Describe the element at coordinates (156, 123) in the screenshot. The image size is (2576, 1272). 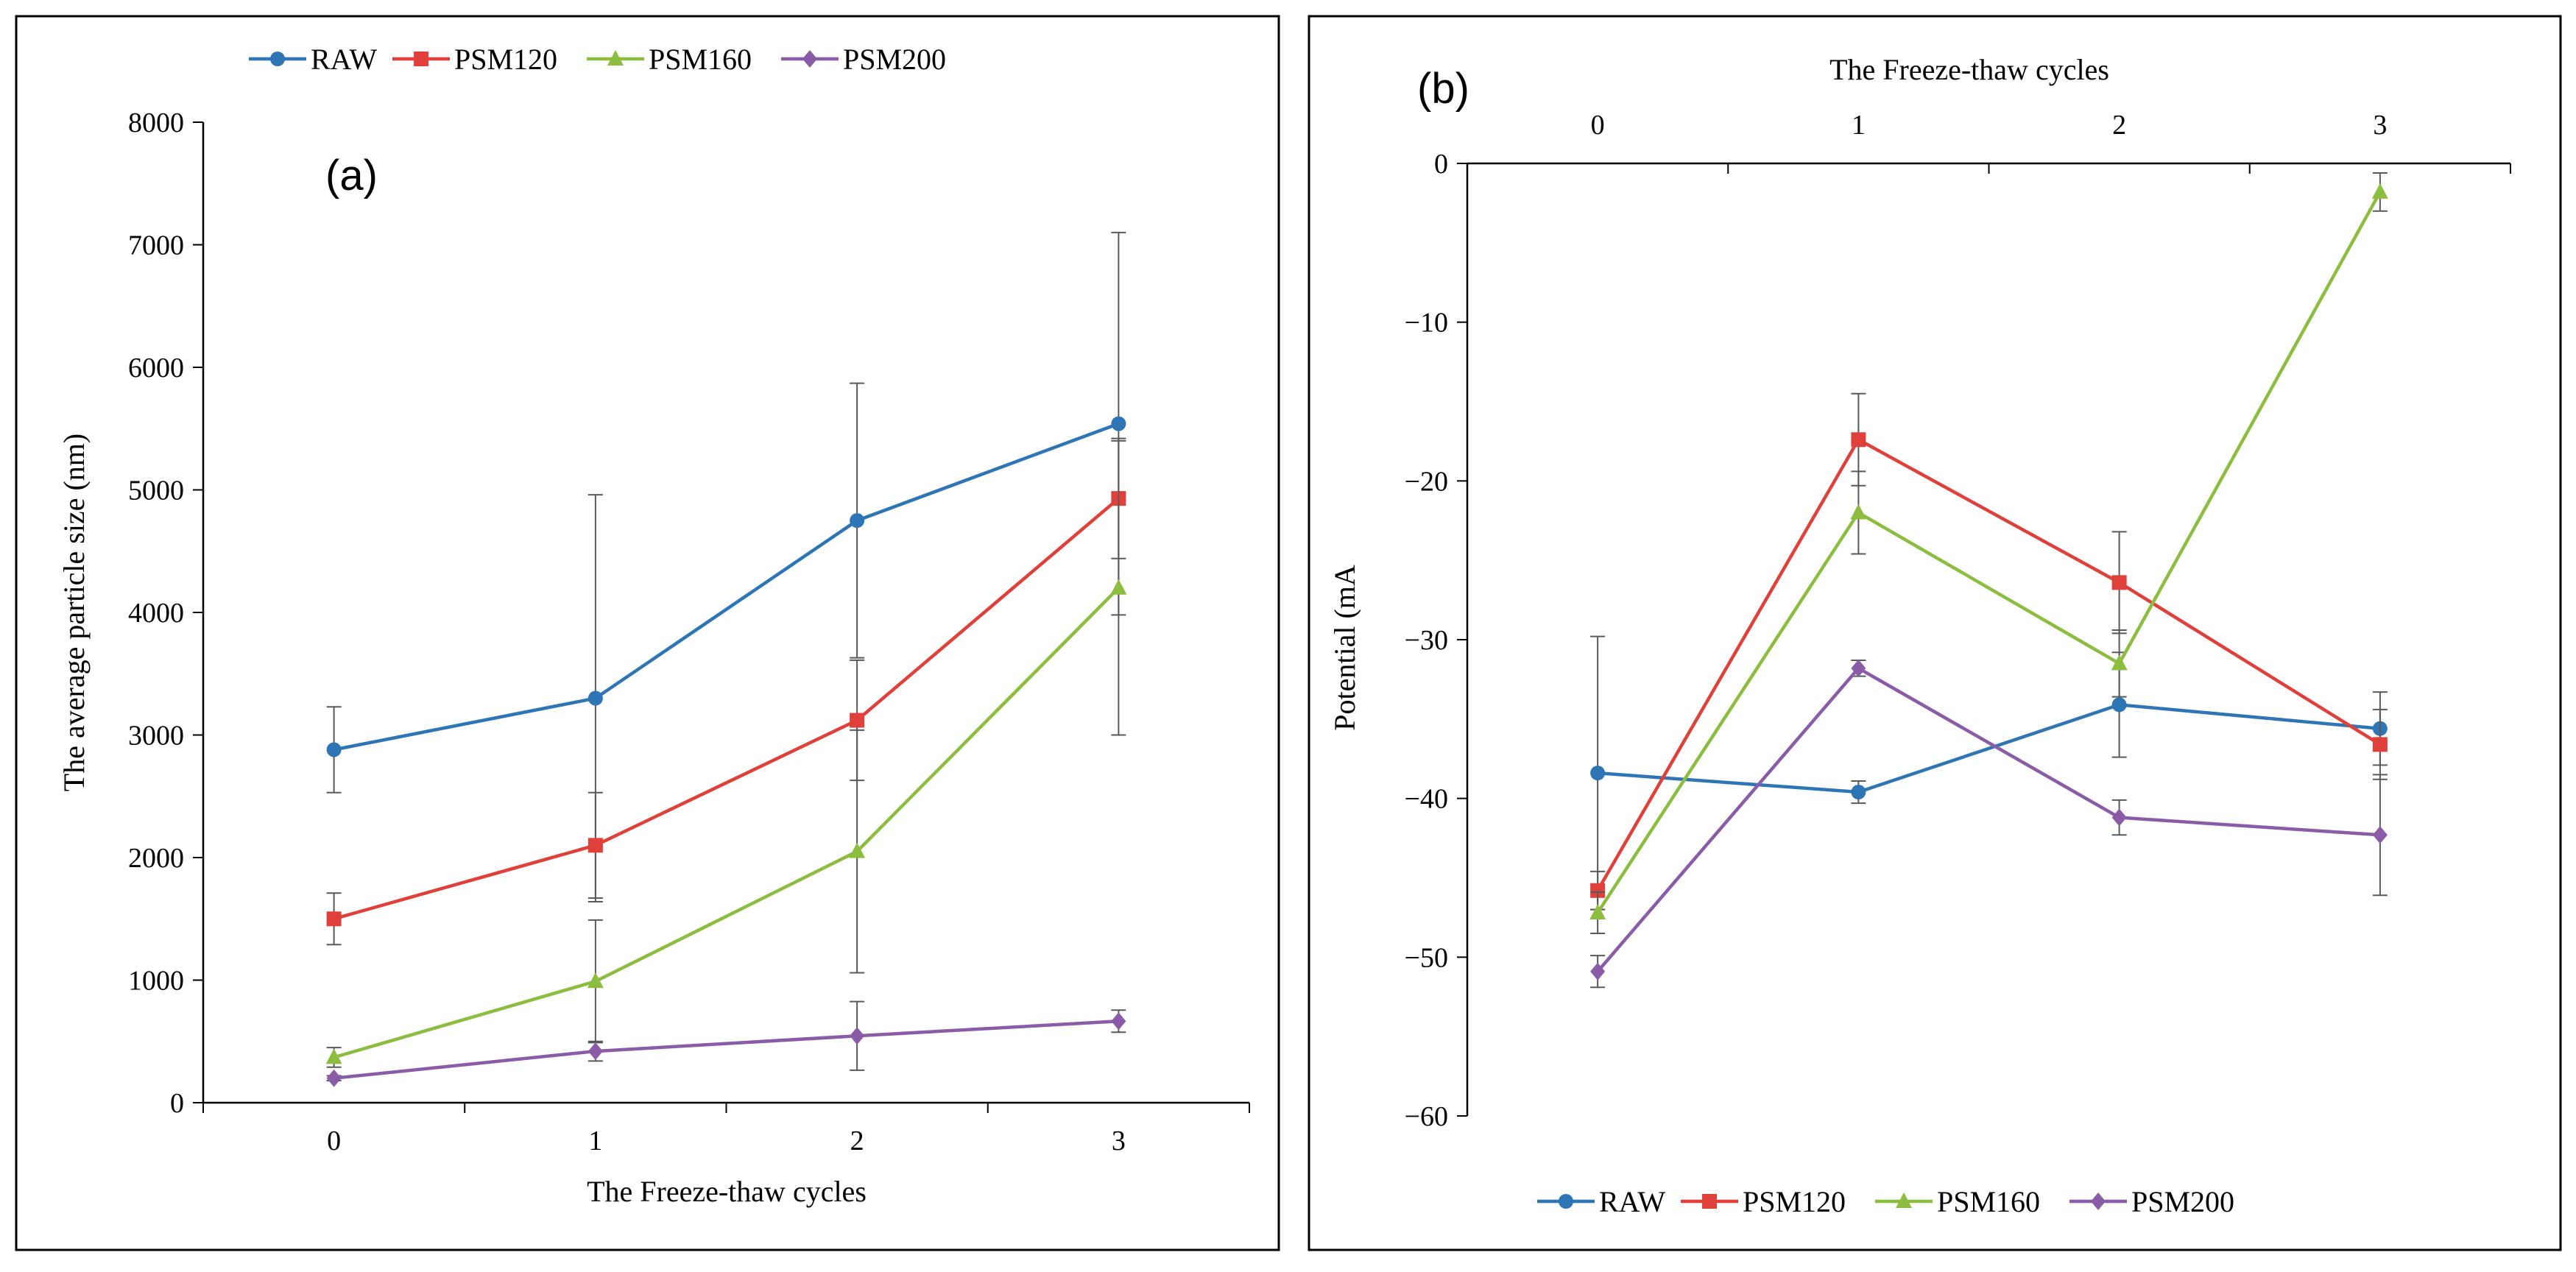
I see `panel-a-y-tick-label: 8000` at that location.